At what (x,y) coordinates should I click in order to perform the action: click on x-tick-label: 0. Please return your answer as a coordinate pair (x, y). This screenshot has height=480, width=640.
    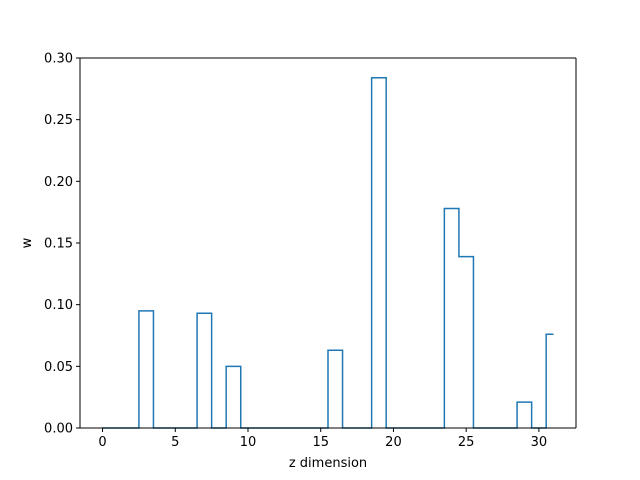
    Looking at the image, I should click on (102, 442).